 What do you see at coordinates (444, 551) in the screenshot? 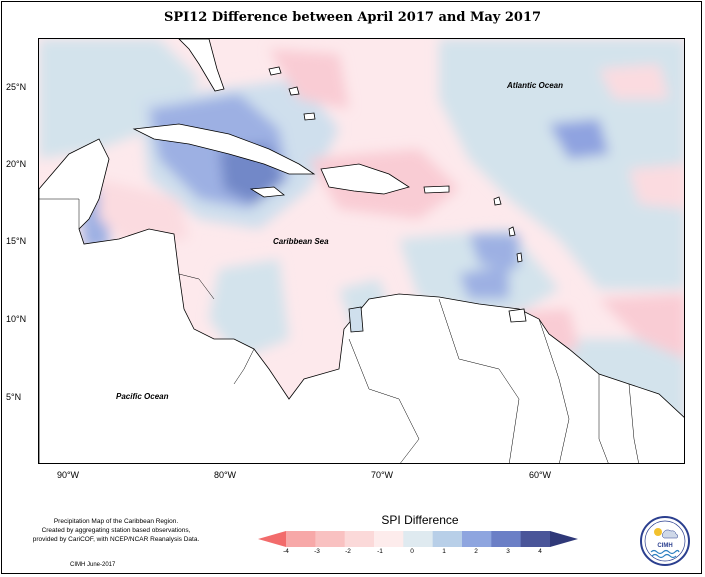
I see `legend-tick: 1` at bounding box center [444, 551].